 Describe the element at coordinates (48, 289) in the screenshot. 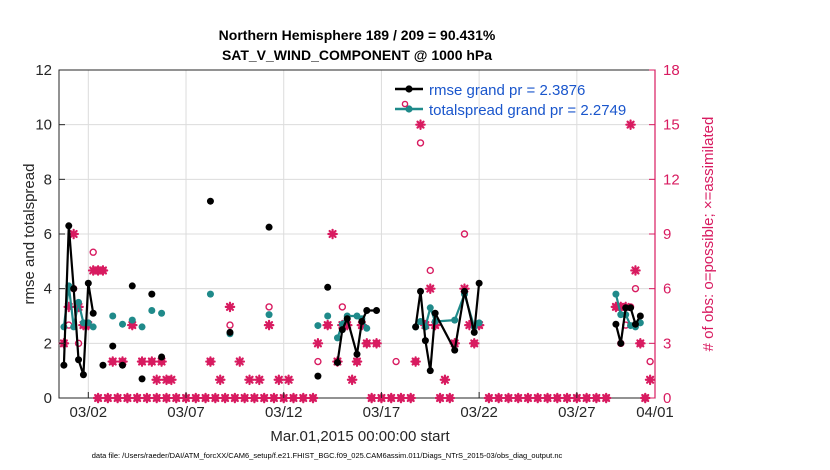

I see `y-left-tick-label: 4` at that location.